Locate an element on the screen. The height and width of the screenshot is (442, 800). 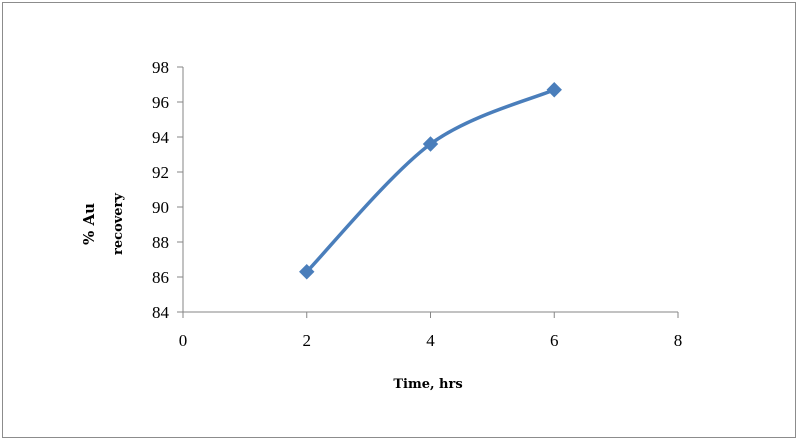
x-tick-label: 8 is located at coordinates (678, 340).